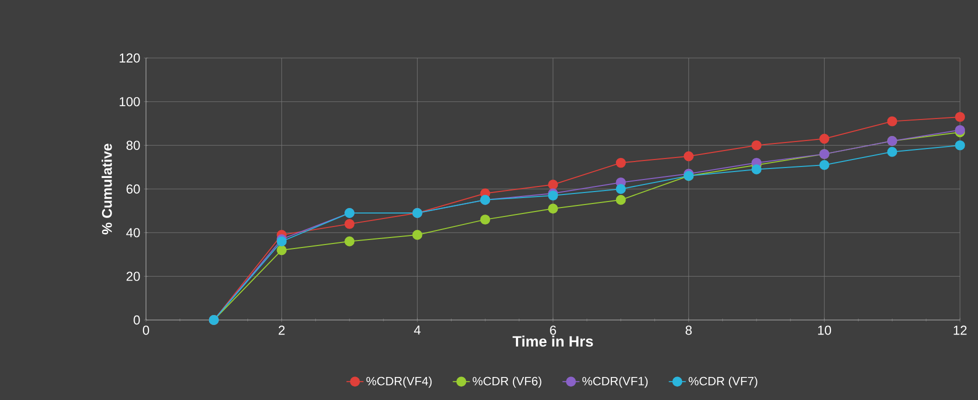 The width and height of the screenshot is (978, 400). What do you see at coordinates (689, 330) in the screenshot?
I see `x-tick-label: 8` at bounding box center [689, 330].